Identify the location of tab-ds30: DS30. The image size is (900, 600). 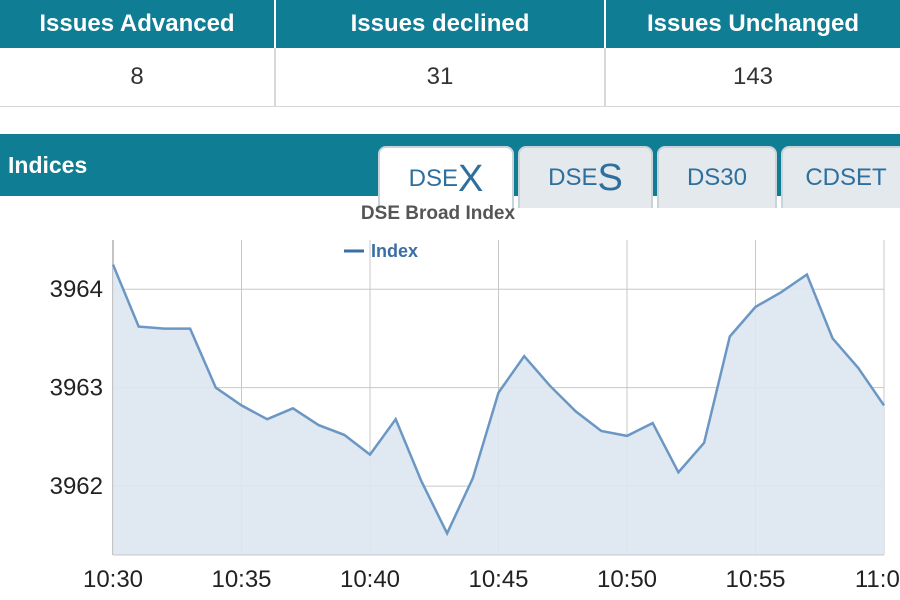
(717, 177).